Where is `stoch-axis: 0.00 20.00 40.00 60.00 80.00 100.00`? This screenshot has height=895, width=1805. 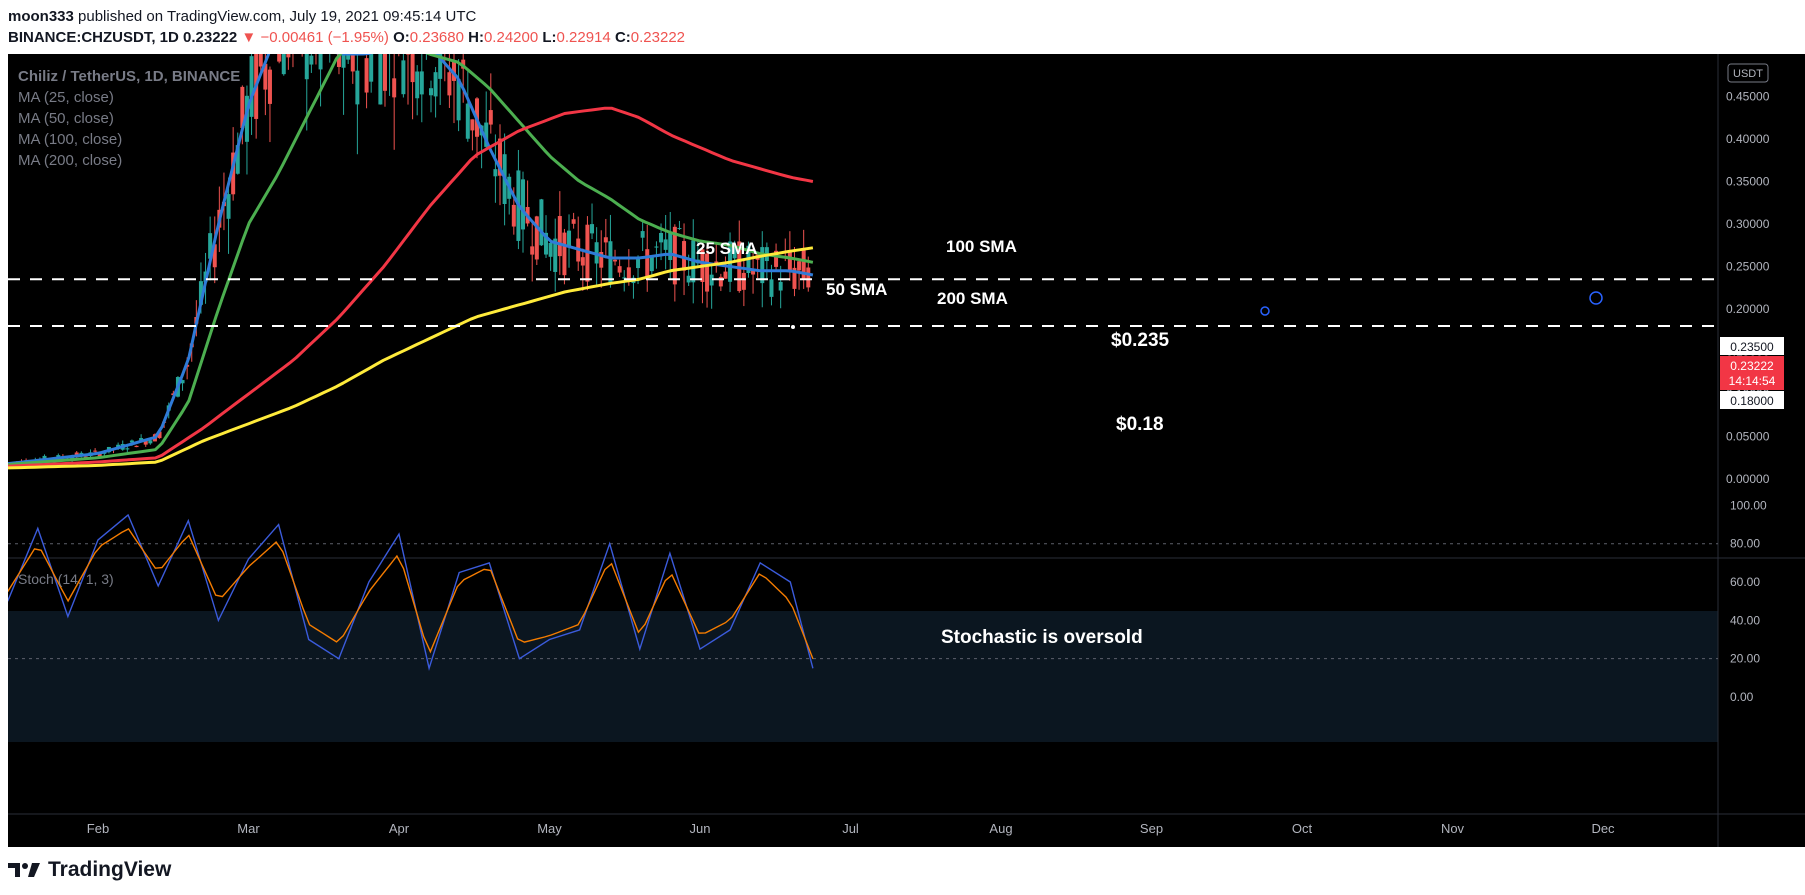 stoch-axis: 0.00 20.00 40.00 60.00 80.00 100.00 is located at coordinates (1748, 601).